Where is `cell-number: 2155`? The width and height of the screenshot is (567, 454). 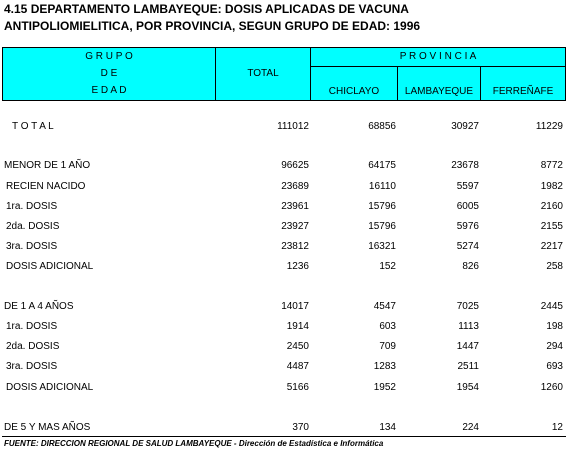
cell-number: 2155 is located at coordinates (551, 226).